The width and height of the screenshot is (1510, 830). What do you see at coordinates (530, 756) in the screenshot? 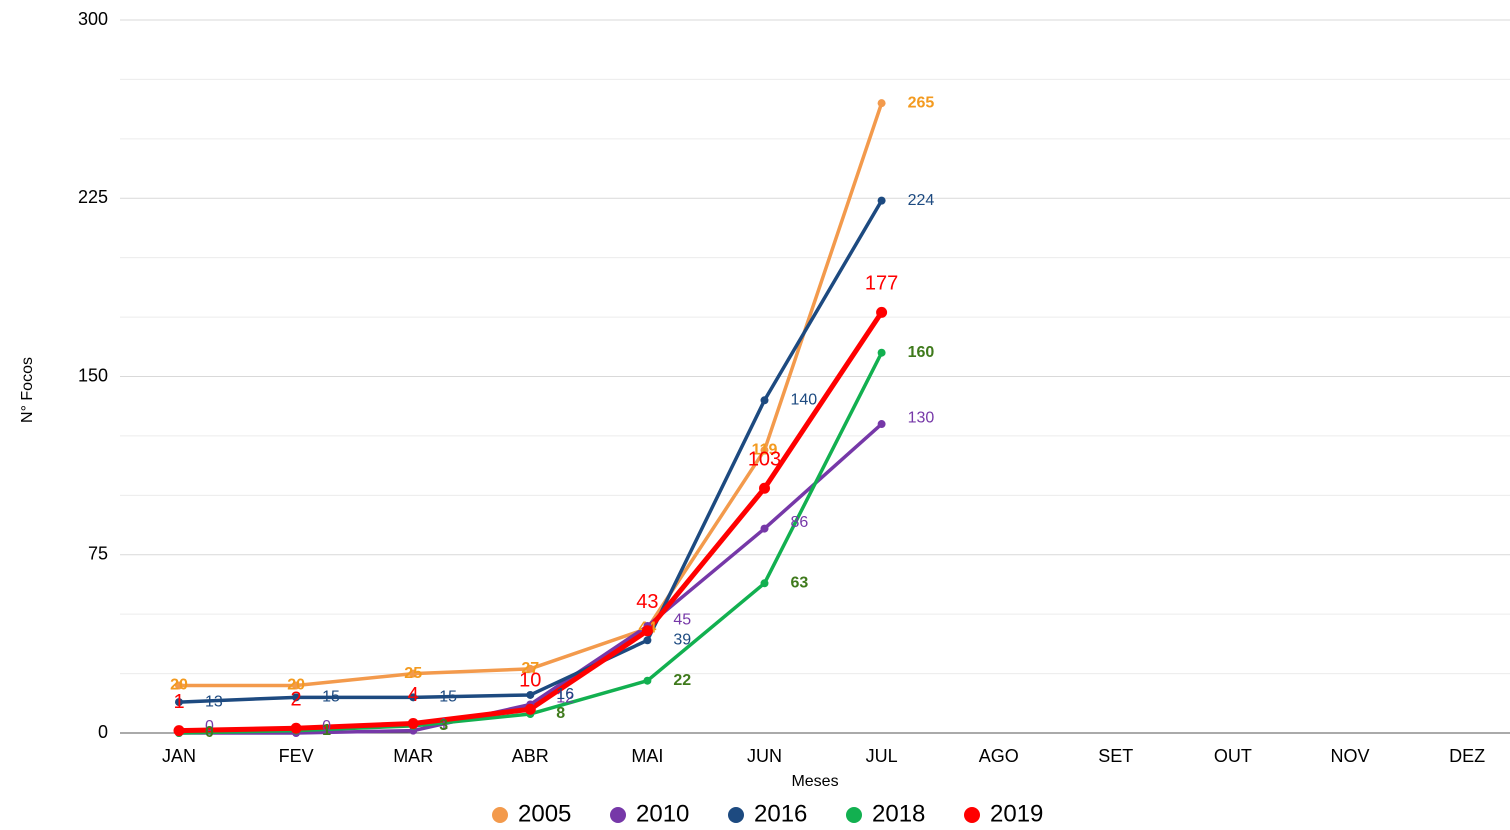
I see `x-tick-label: ABR` at bounding box center [530, 756].